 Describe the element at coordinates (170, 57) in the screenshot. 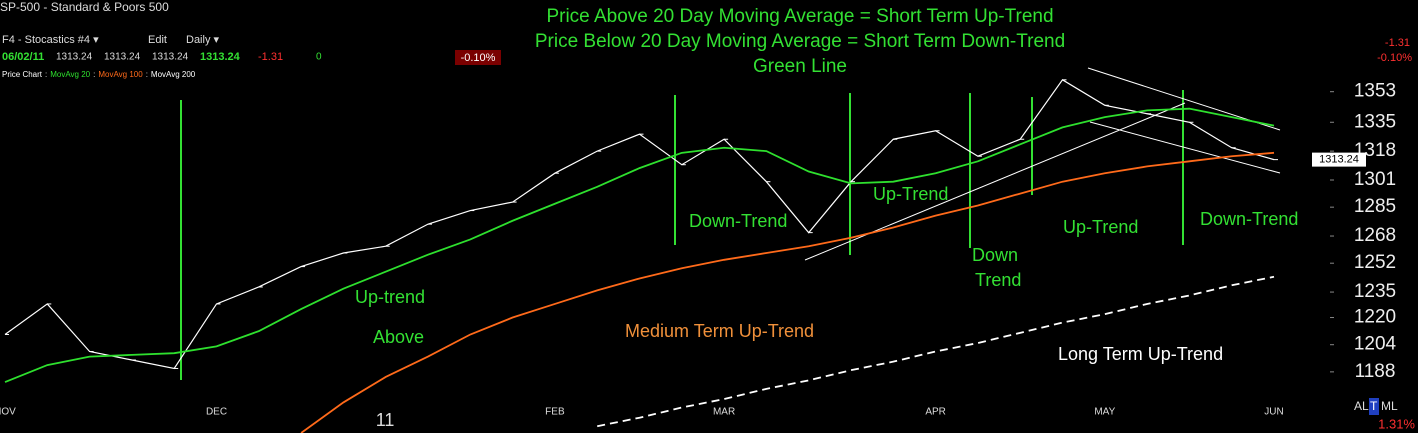

I see `low: 1313.24` at that location.